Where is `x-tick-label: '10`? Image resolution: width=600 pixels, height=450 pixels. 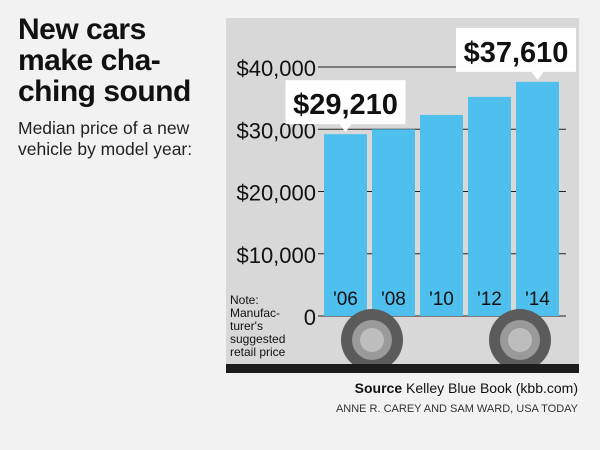
x-tick-label: '10 is located at coordinates (441, 299).